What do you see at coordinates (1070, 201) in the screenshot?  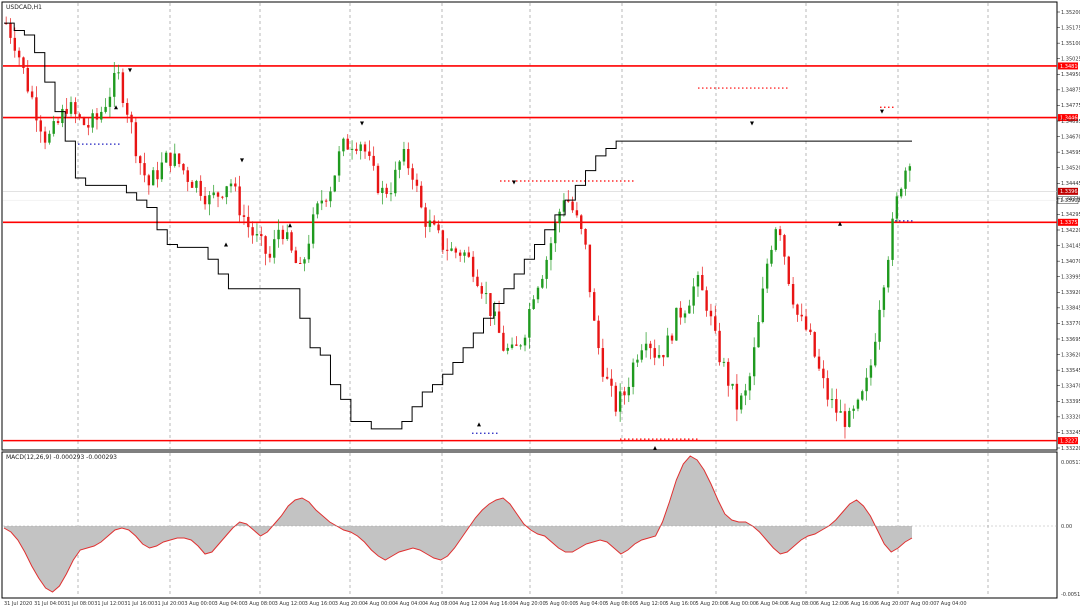 I see `bid-price-label: 1.33902` at bounding box center [1070, 201].